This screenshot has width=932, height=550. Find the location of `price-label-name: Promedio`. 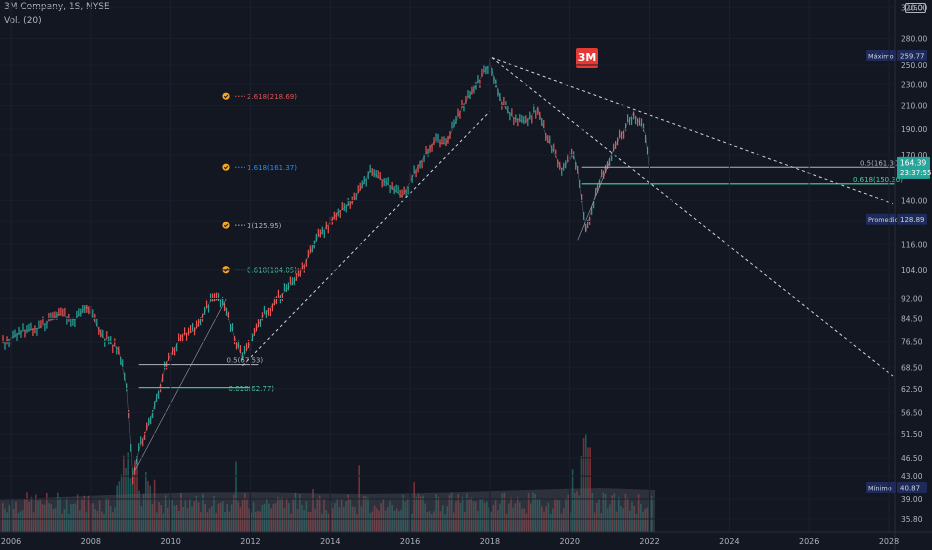

price-label-name: Promedio is located at coordinates (883, 220).